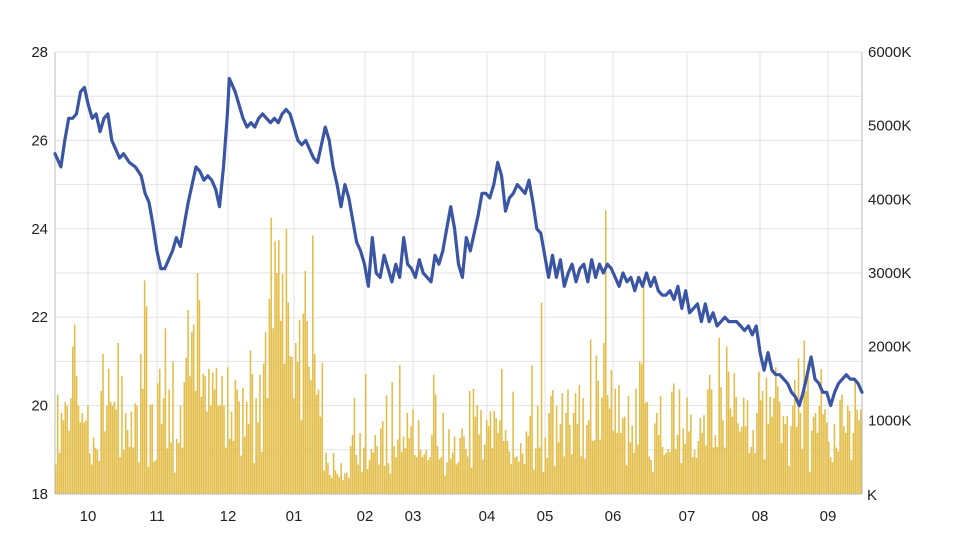 Image resolution: width=960 pixels, height=534 pixels. I want to click on x-axis: 10 11 12 01 02 03 04 05 06 07 08 09, so click(458, 516).